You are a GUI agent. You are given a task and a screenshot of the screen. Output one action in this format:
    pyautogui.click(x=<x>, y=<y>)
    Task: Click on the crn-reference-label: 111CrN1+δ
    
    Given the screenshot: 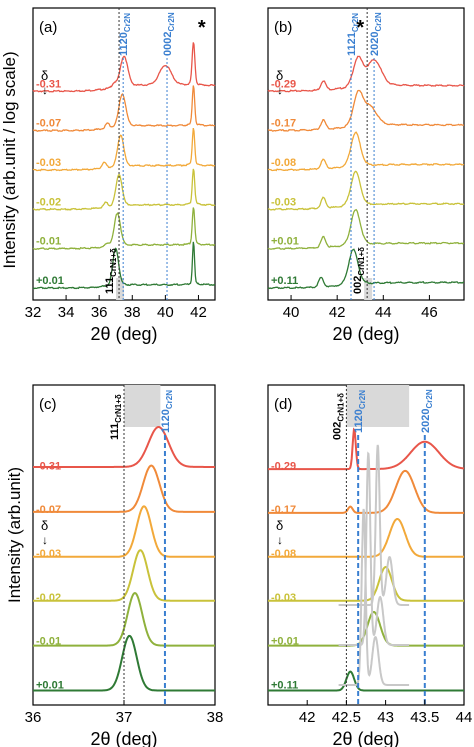 What is the action you would take?
    pyautogui.click(x=116, y=417)
    